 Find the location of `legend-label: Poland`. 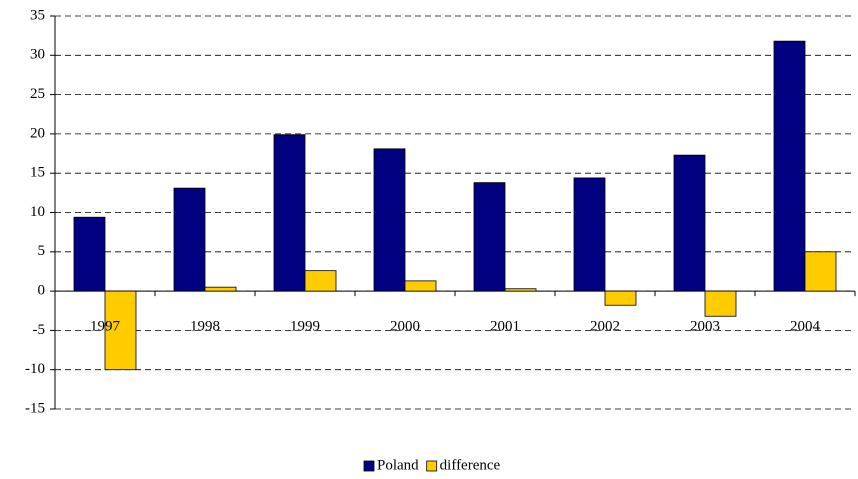

legend-label: Poland is located at coordinates (398, 465).